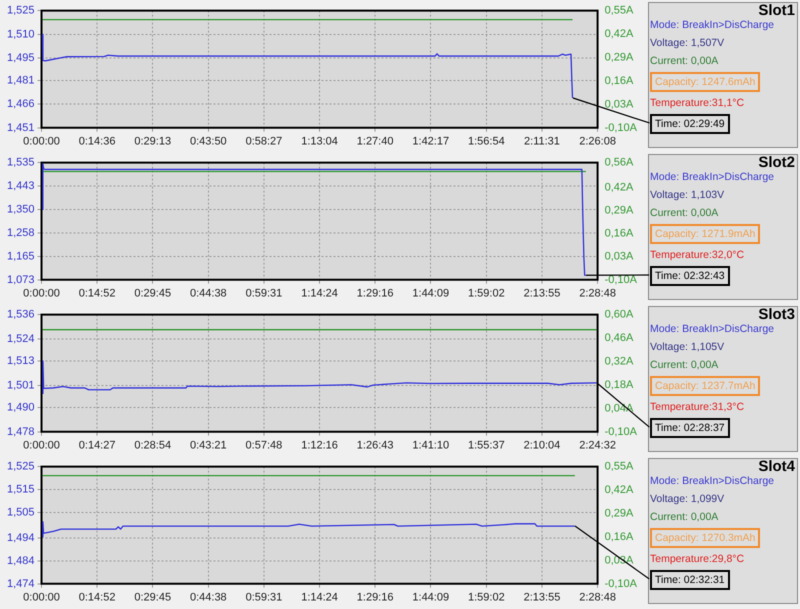 Image resolution: width=800 pixels, height=609 pixels. I want to click on x-tick-label: 0:43:50, so click(208, 141).